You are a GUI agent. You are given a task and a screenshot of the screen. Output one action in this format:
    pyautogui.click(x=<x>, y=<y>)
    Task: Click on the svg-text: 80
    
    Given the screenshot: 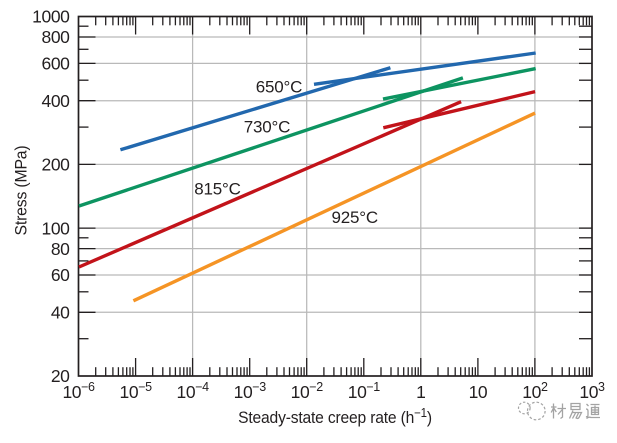 What is the action you would take?
    pyautogui.click(x=60, y=249)
    